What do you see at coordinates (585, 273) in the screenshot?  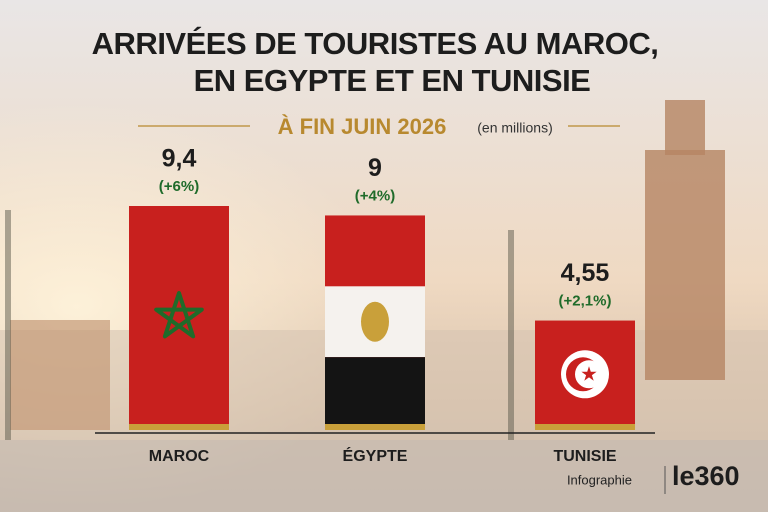 I see `value-label: 4,55` at bounding box center [585, 273].